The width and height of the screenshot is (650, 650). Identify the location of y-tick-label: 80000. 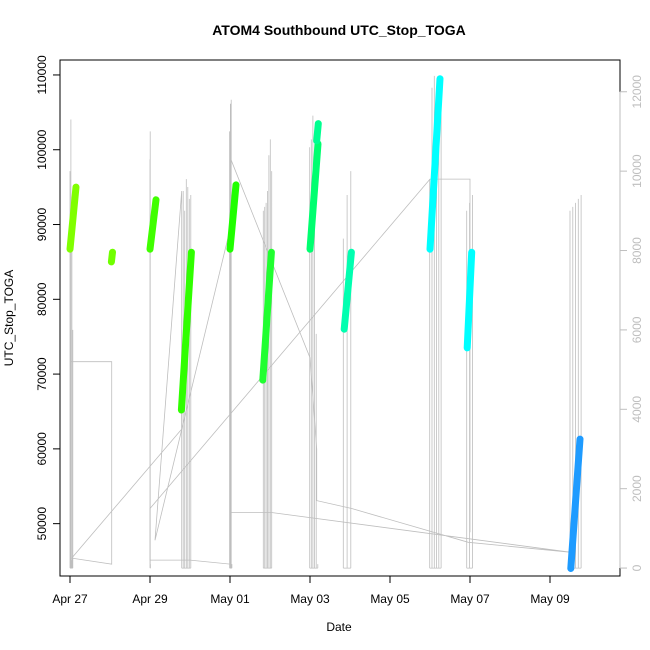
(42, 299).